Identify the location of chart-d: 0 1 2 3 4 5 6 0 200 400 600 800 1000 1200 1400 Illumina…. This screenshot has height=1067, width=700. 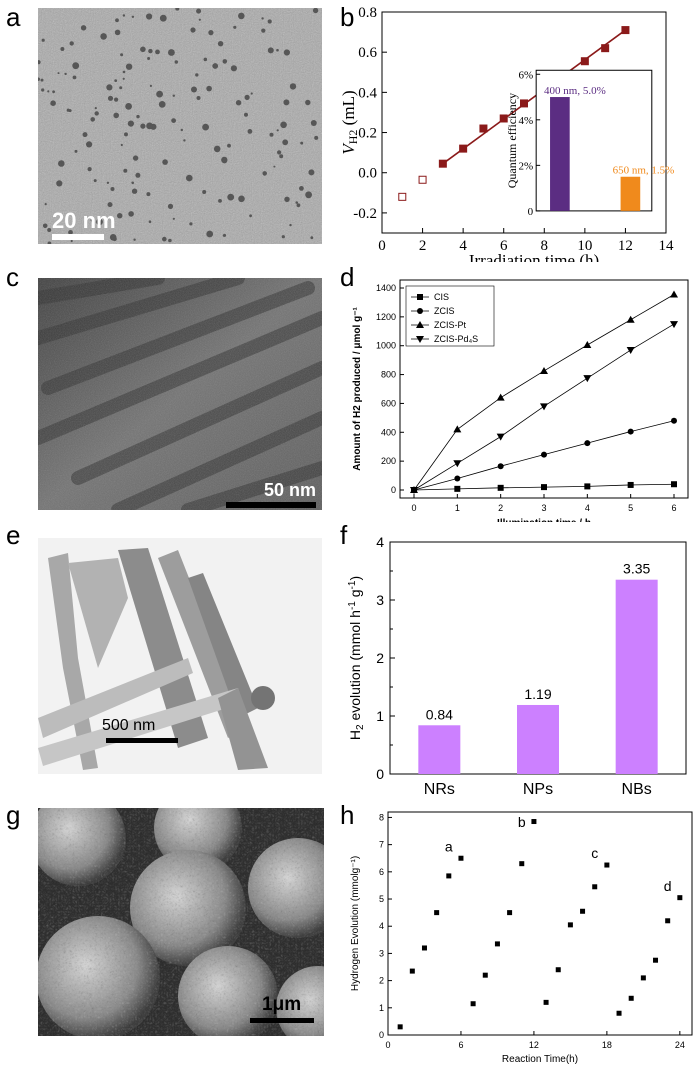
(520, 400).